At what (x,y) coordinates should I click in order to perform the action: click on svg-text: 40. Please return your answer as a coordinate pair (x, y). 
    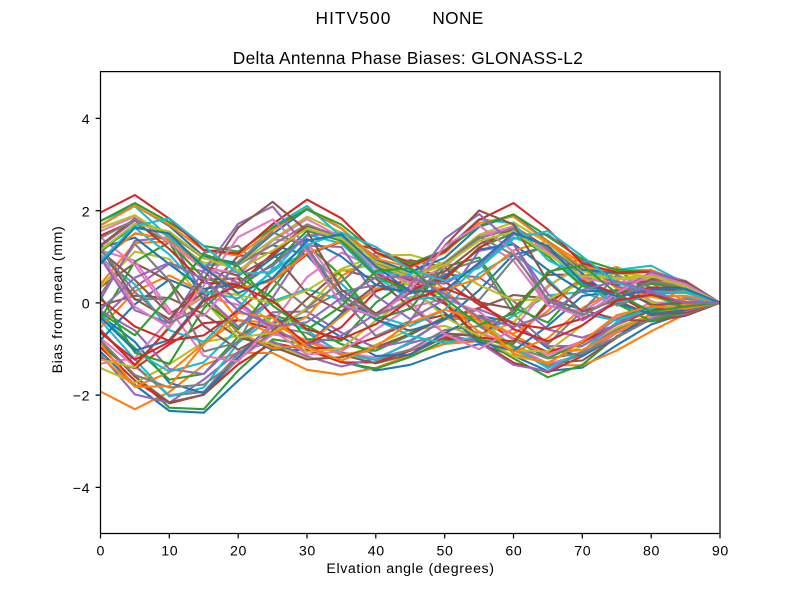
    Looking at the image, I should click on (376, 552).